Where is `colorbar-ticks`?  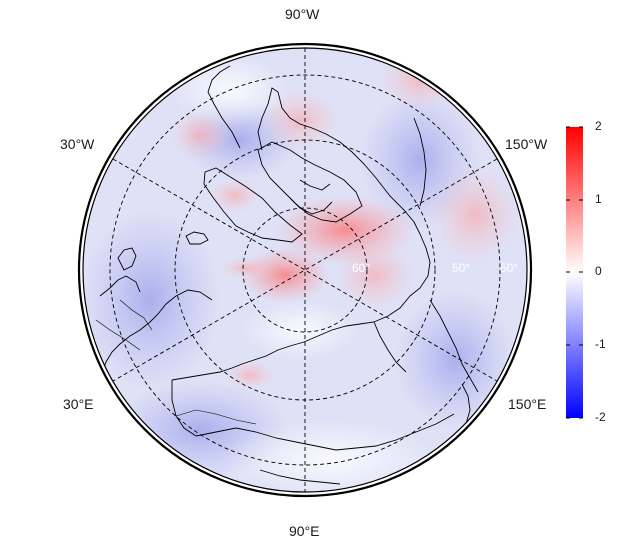 colorbar-ticks is located at coordinates (574, 272).